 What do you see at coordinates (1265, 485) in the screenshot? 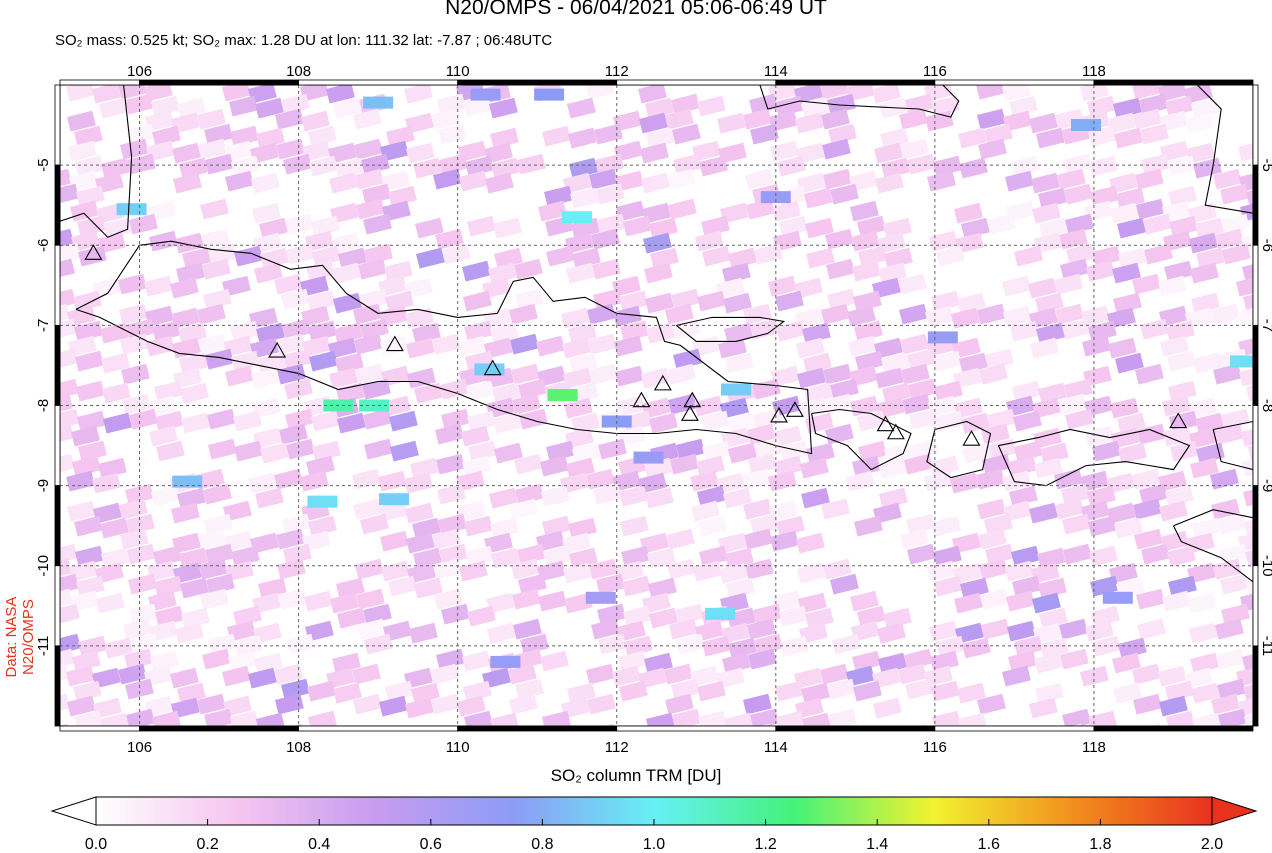
I see `y-tick-label-right: -9` at bounding box center [1265, 485].